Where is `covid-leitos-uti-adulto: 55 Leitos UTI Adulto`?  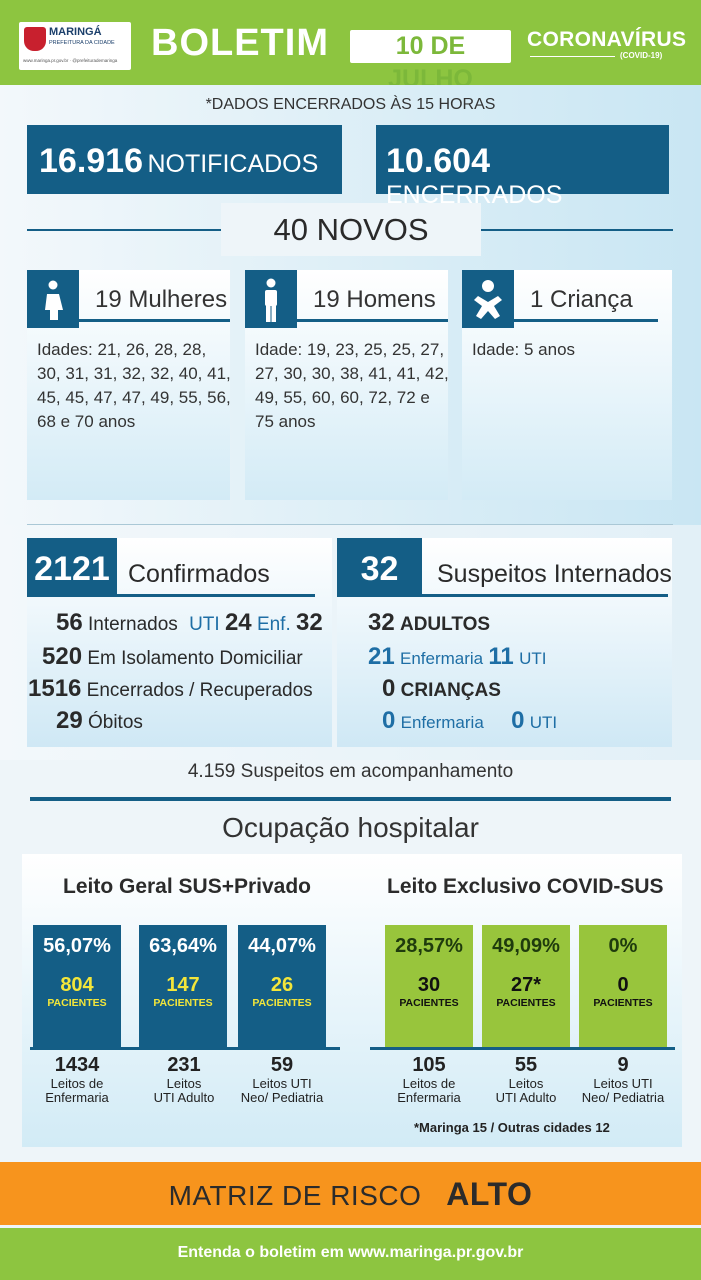
covid-leitos-uti-adulto: 55 Leitos UTI Adulto is located at coordinates (526, 1079).